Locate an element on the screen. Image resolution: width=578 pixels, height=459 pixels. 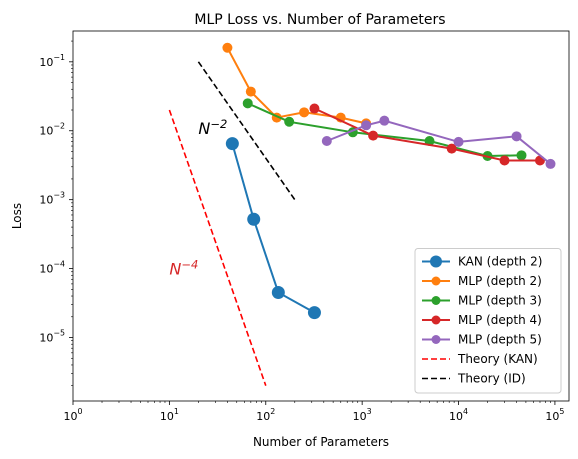
legend-label: Theory (KAN) is located at coordinates (497, 359).